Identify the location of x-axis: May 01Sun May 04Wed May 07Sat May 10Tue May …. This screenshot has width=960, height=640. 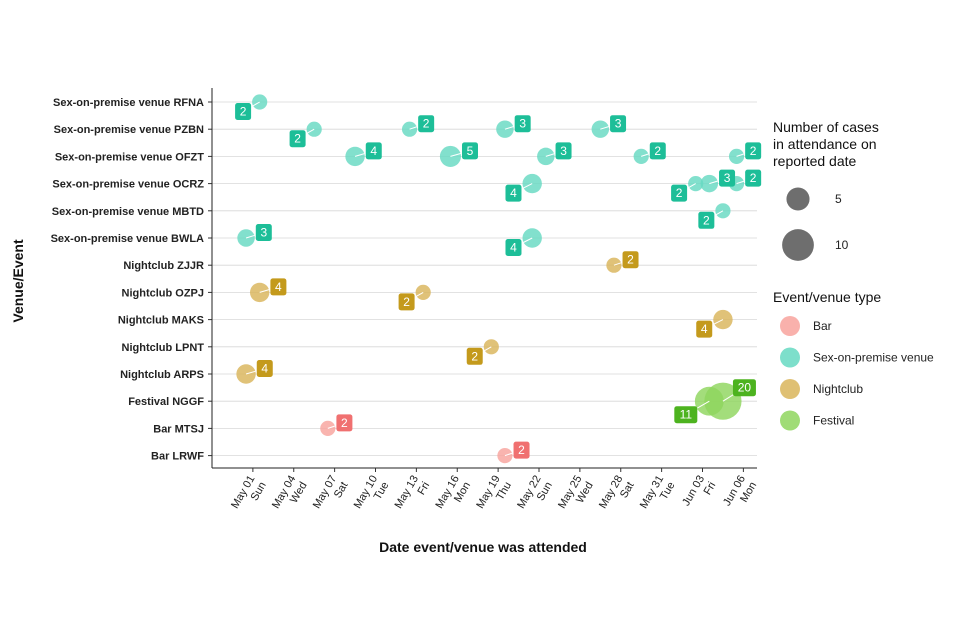
(485, 492).